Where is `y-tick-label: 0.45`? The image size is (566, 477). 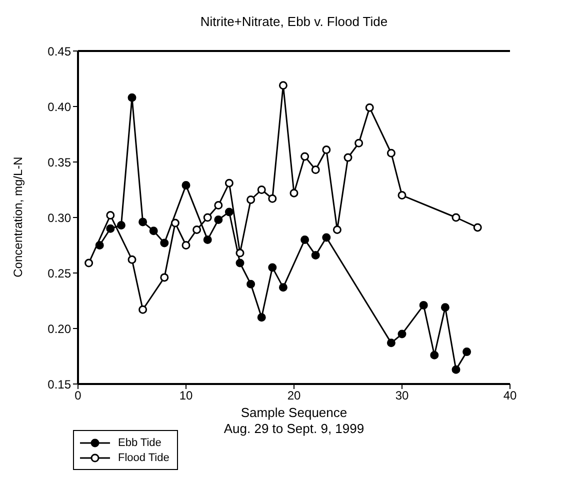
y-tick-label: 0.45 is located at coordinates (60, 51).